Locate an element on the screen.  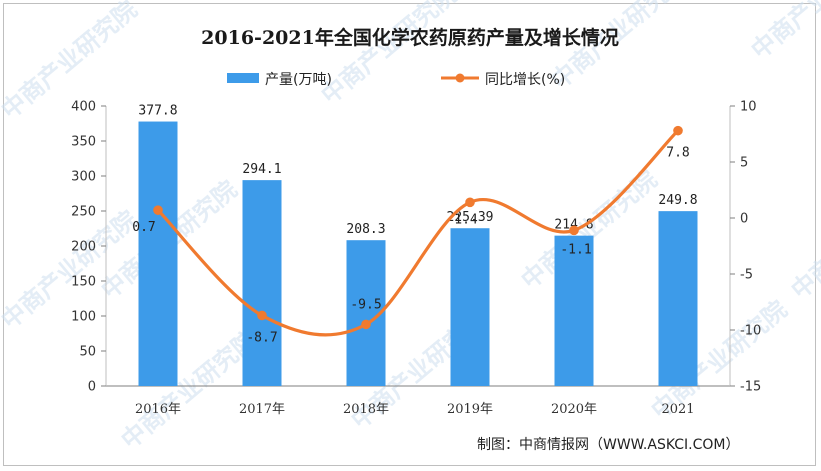
x-tick-label: 2019年 is located at coordinates (470, 409).